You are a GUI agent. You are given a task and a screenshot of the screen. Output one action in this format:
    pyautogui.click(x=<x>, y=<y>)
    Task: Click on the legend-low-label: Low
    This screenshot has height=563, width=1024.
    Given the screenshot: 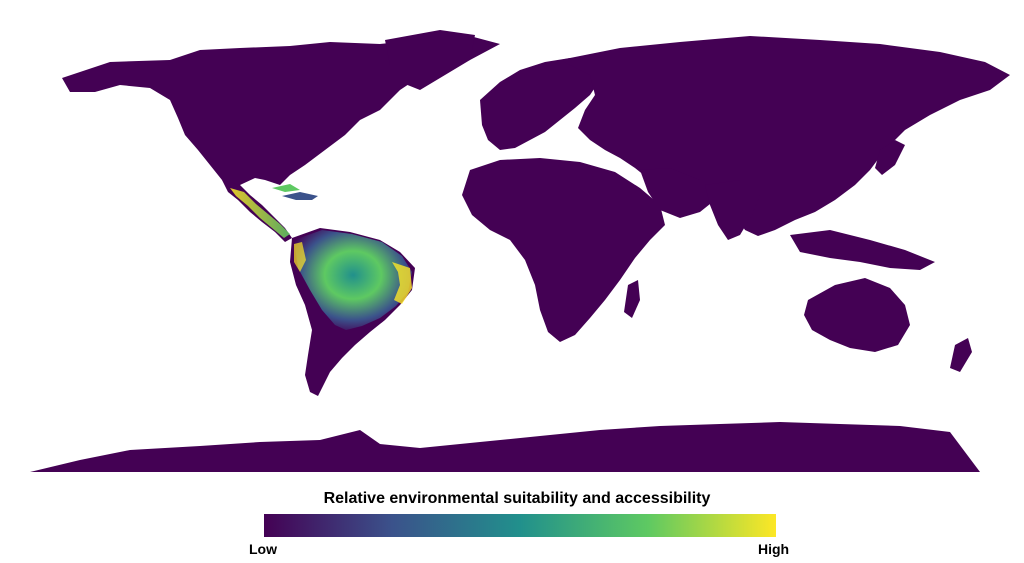 What is the action you would take?
    pyautogui.click(x=263, y=549)
    